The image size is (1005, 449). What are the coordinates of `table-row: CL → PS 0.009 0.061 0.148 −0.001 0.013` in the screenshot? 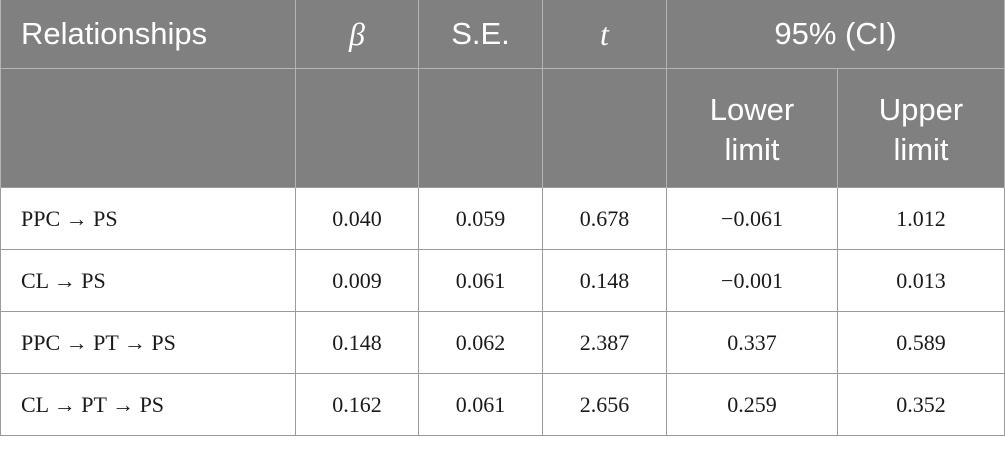 It's located at (502, 280).